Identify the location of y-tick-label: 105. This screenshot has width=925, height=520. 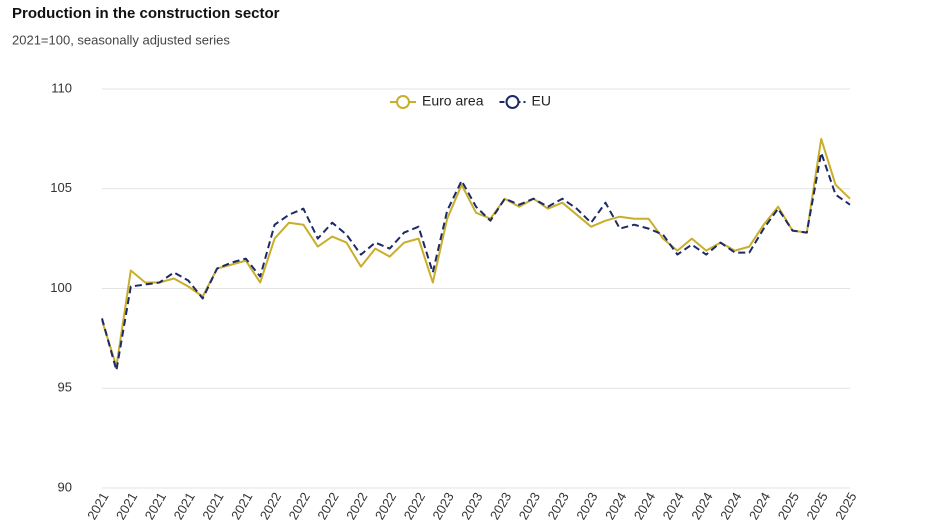
(61, 187).